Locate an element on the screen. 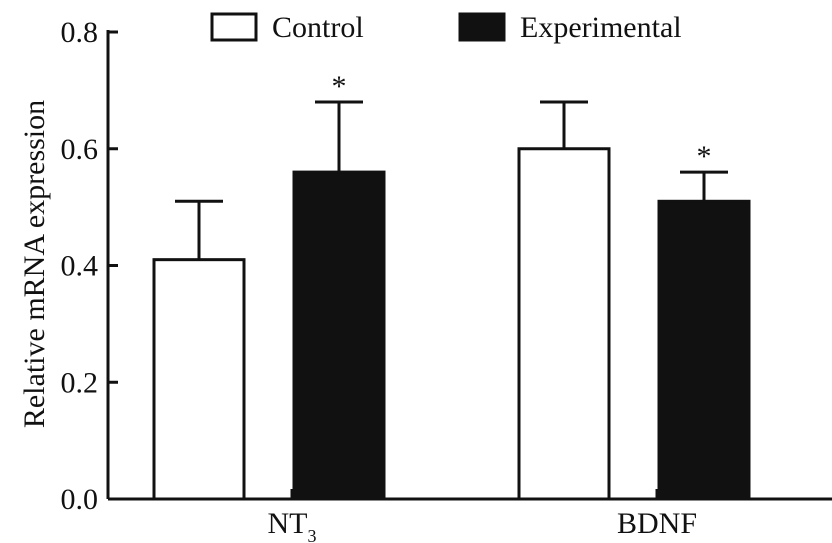 The height and width of the screenshot is (543, 832). y-tick-label: 0.6 is located at coordinates (80, 149).